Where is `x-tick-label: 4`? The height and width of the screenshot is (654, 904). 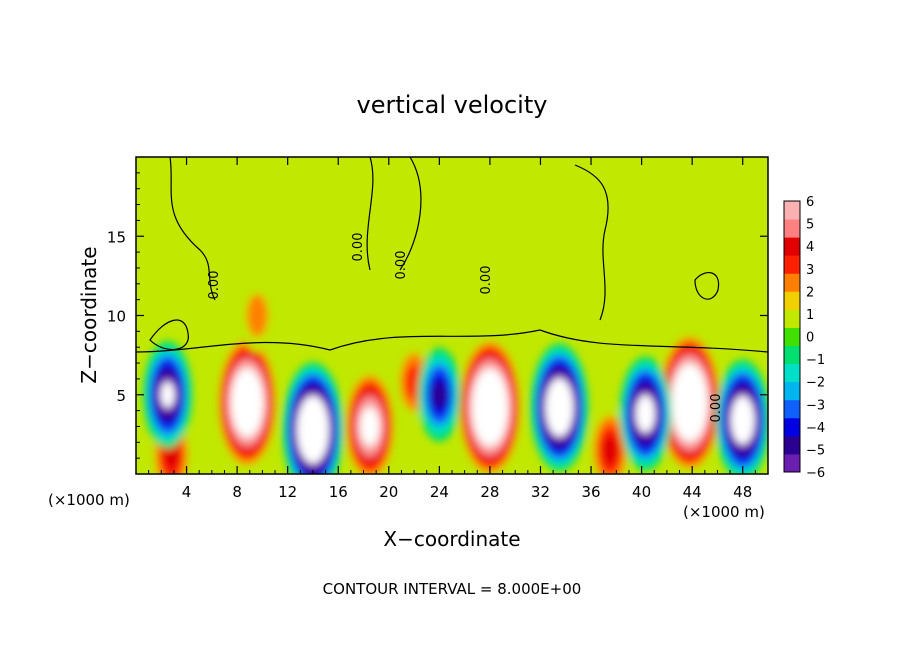 x-tick-label: 4 is located at coordinates (187, 492).